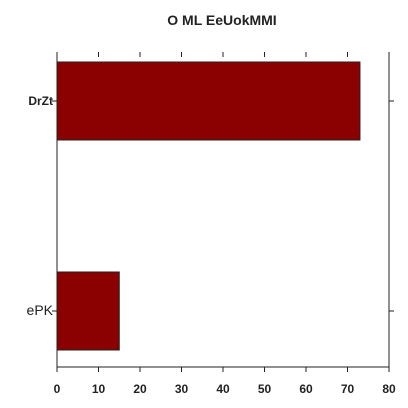  What do you see at coordinates (40, 310) in the screenshot?
I see `y-tick-label: ePK` at bounding box center [40, 310].